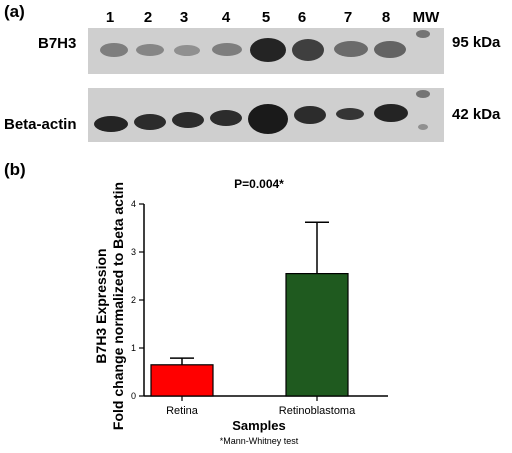 This screenshot has height=453, width=512. What do you see at coordinates (266, 17) in the screenshot?
I see `lane-label-5: 5` at bounding box center [266, 17].